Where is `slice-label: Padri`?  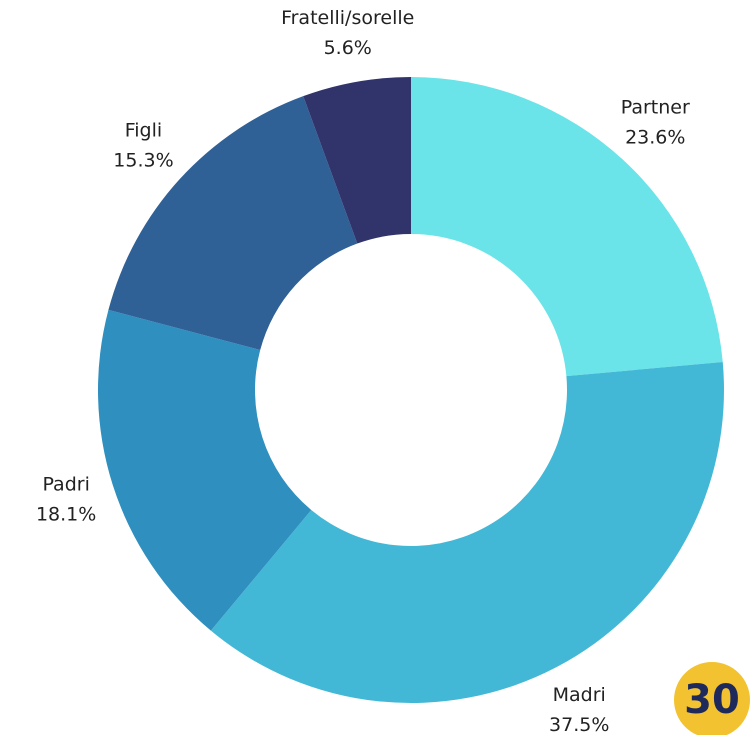
slice-label: Padri is located at coordinates (65, 485).